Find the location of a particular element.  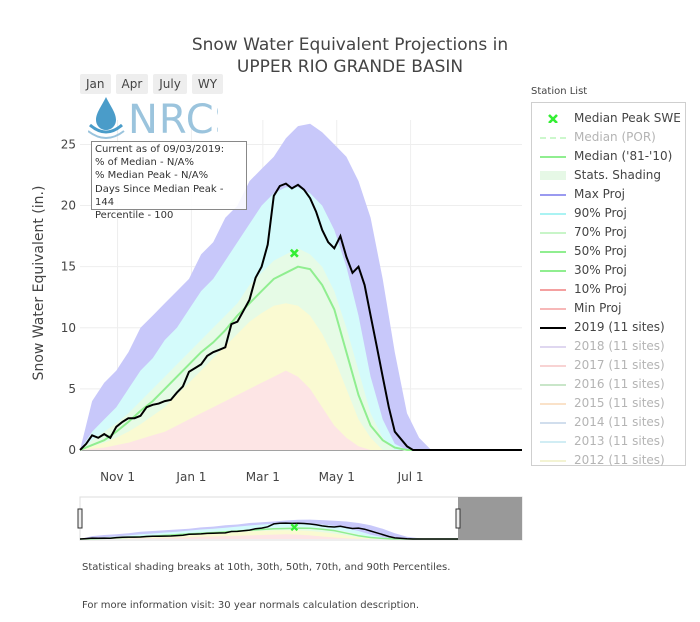

legend-label: Max Proj is located at coordinates (599, 193).